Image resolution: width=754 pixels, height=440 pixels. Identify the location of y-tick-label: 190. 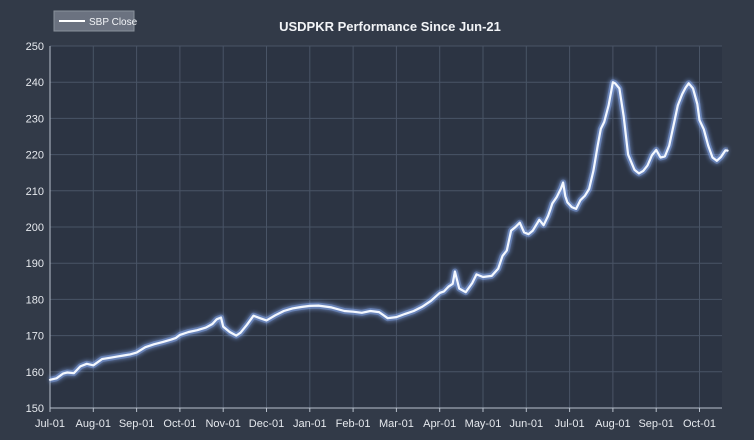
(35, 264).